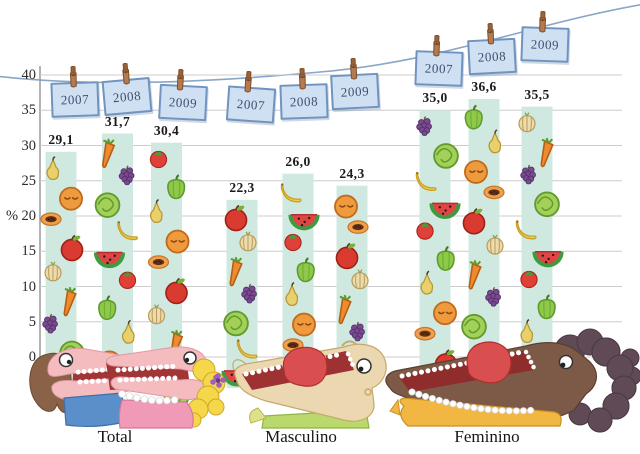 The width and height of the screenshot is (640, 454). Describe the element at coordinates (12, 216) in the screenshot. I see `y-axis-unit-label: %` at that location.